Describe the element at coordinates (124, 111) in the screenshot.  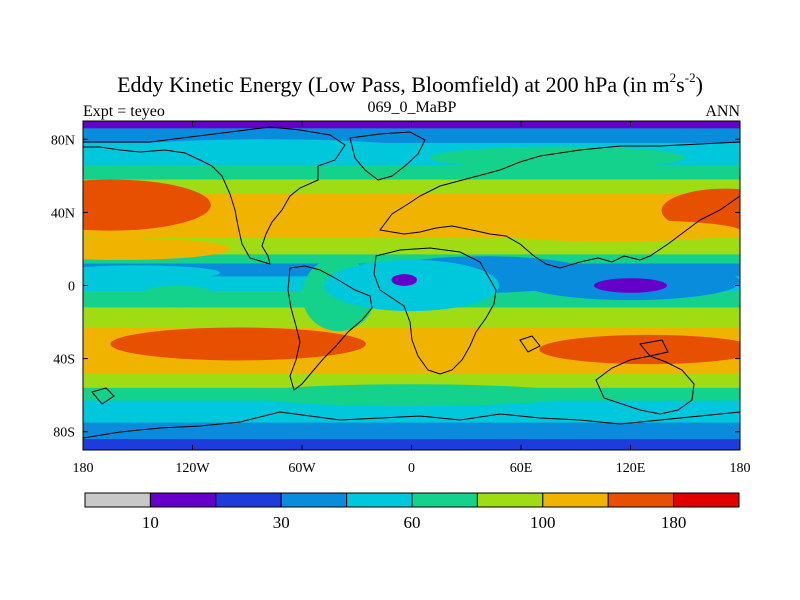
I see `subtitle-left: Expt = teyeo` at that location.